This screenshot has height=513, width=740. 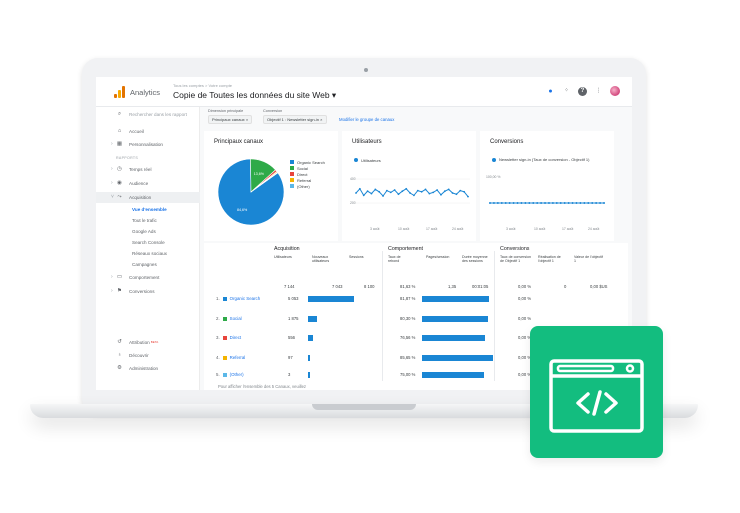 What do you see at coordinates (356, 257) in the screenshot?
I see `column-header: Sessions` at bounding box center [356, 257].